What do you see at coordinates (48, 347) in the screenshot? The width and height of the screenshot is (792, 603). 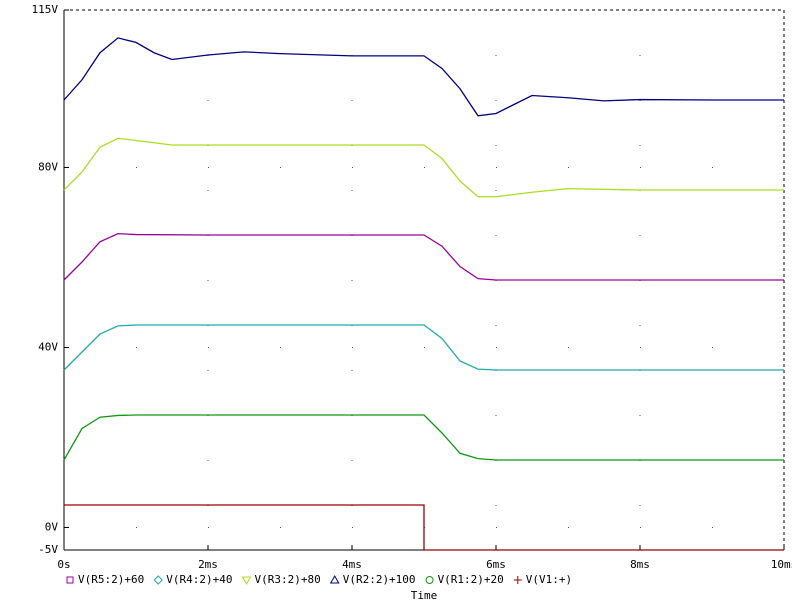 I see `y-tick-label: 40V` at bounding box center [48, 347].